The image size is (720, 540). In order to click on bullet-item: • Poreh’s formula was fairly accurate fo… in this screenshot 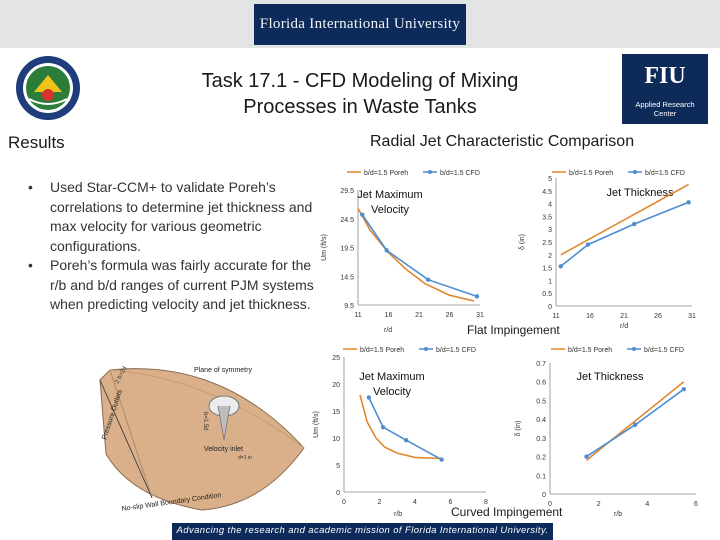, I will do `click(178, 285)`.